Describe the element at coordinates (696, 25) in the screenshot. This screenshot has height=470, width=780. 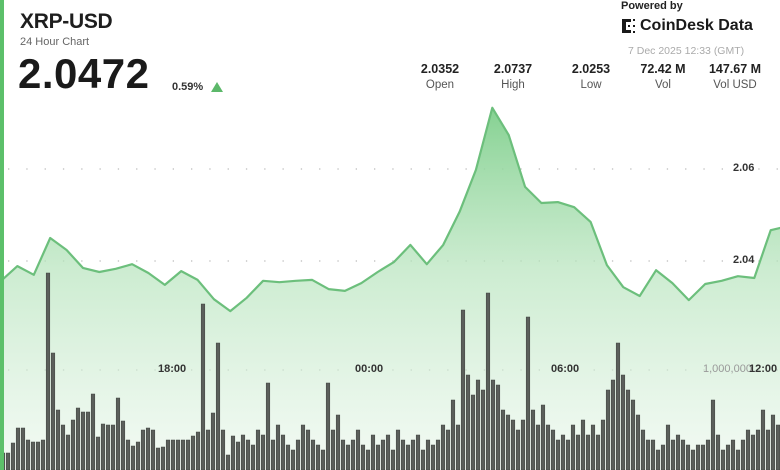
I see `brand-name: CoinDesk Data` at that location.